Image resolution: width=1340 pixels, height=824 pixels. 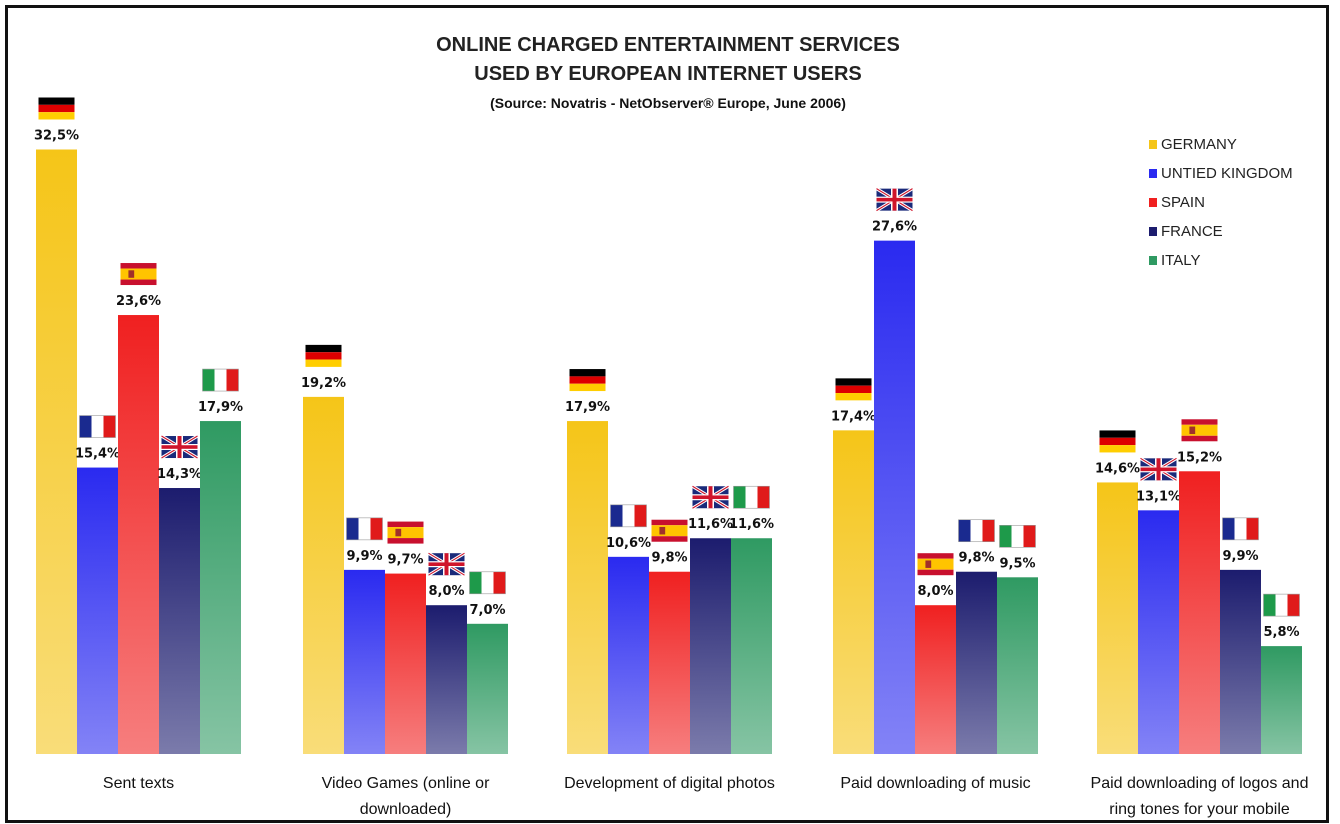 I want to click on category-label: Video Games (online or, so click(x=406, y=783).